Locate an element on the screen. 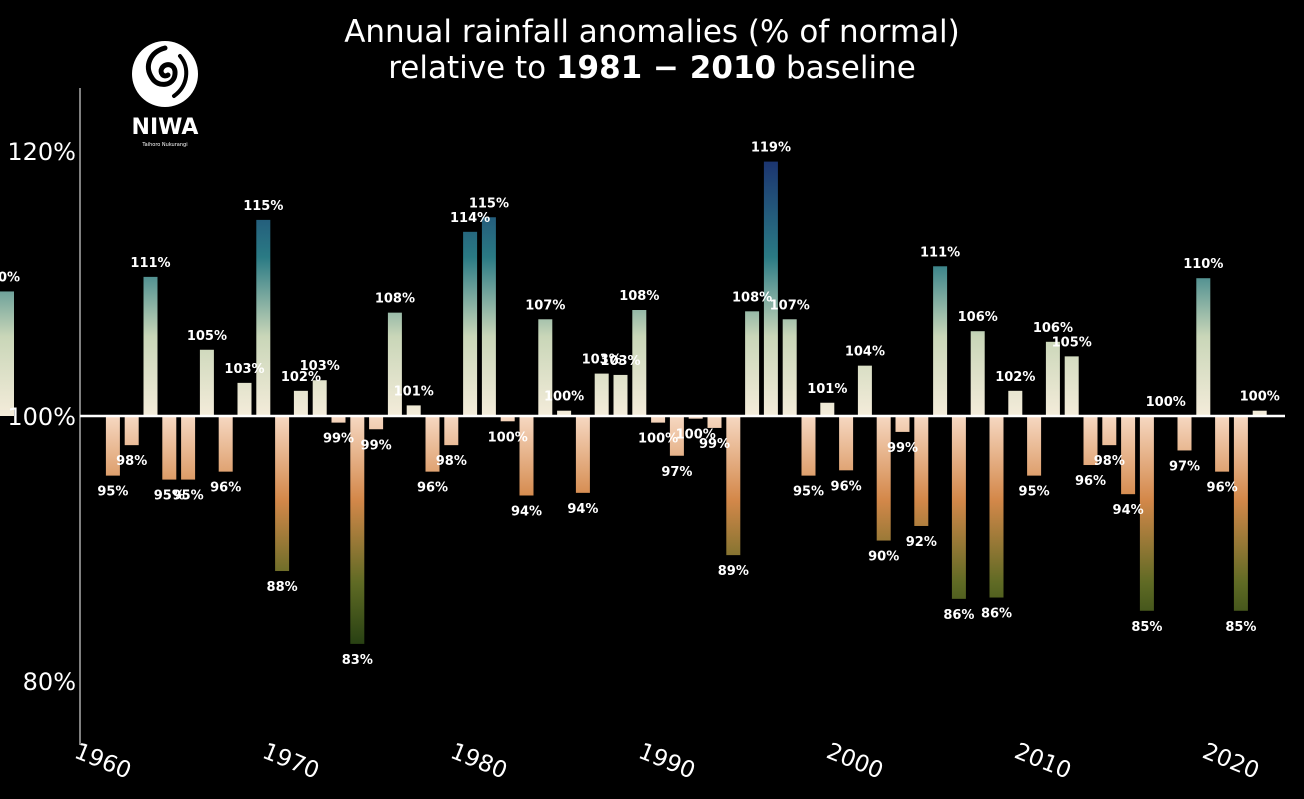 This screenshot has width=1304, height=799. data-label-2016: 85% is located at coordinates (1146, 627).